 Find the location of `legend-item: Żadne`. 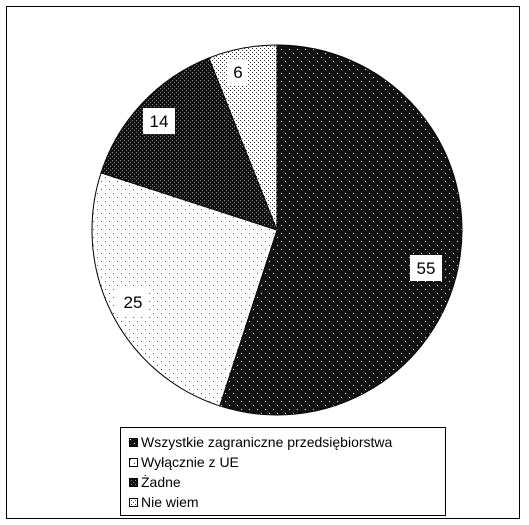

legend-item: Żadne is located at coordinates (287, 482).